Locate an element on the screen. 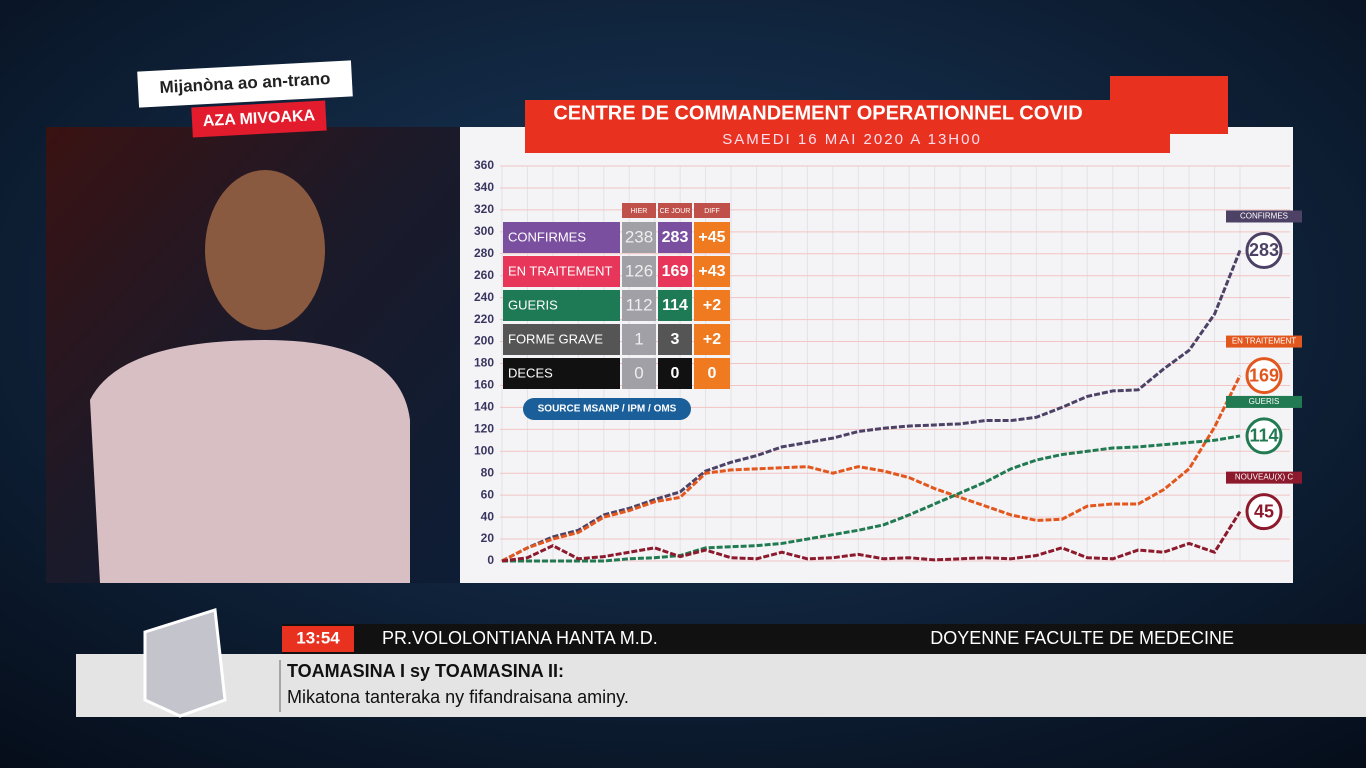 This screenshot has width=1366, height=768. col-header: HIER is located at coordinates (639, 211).